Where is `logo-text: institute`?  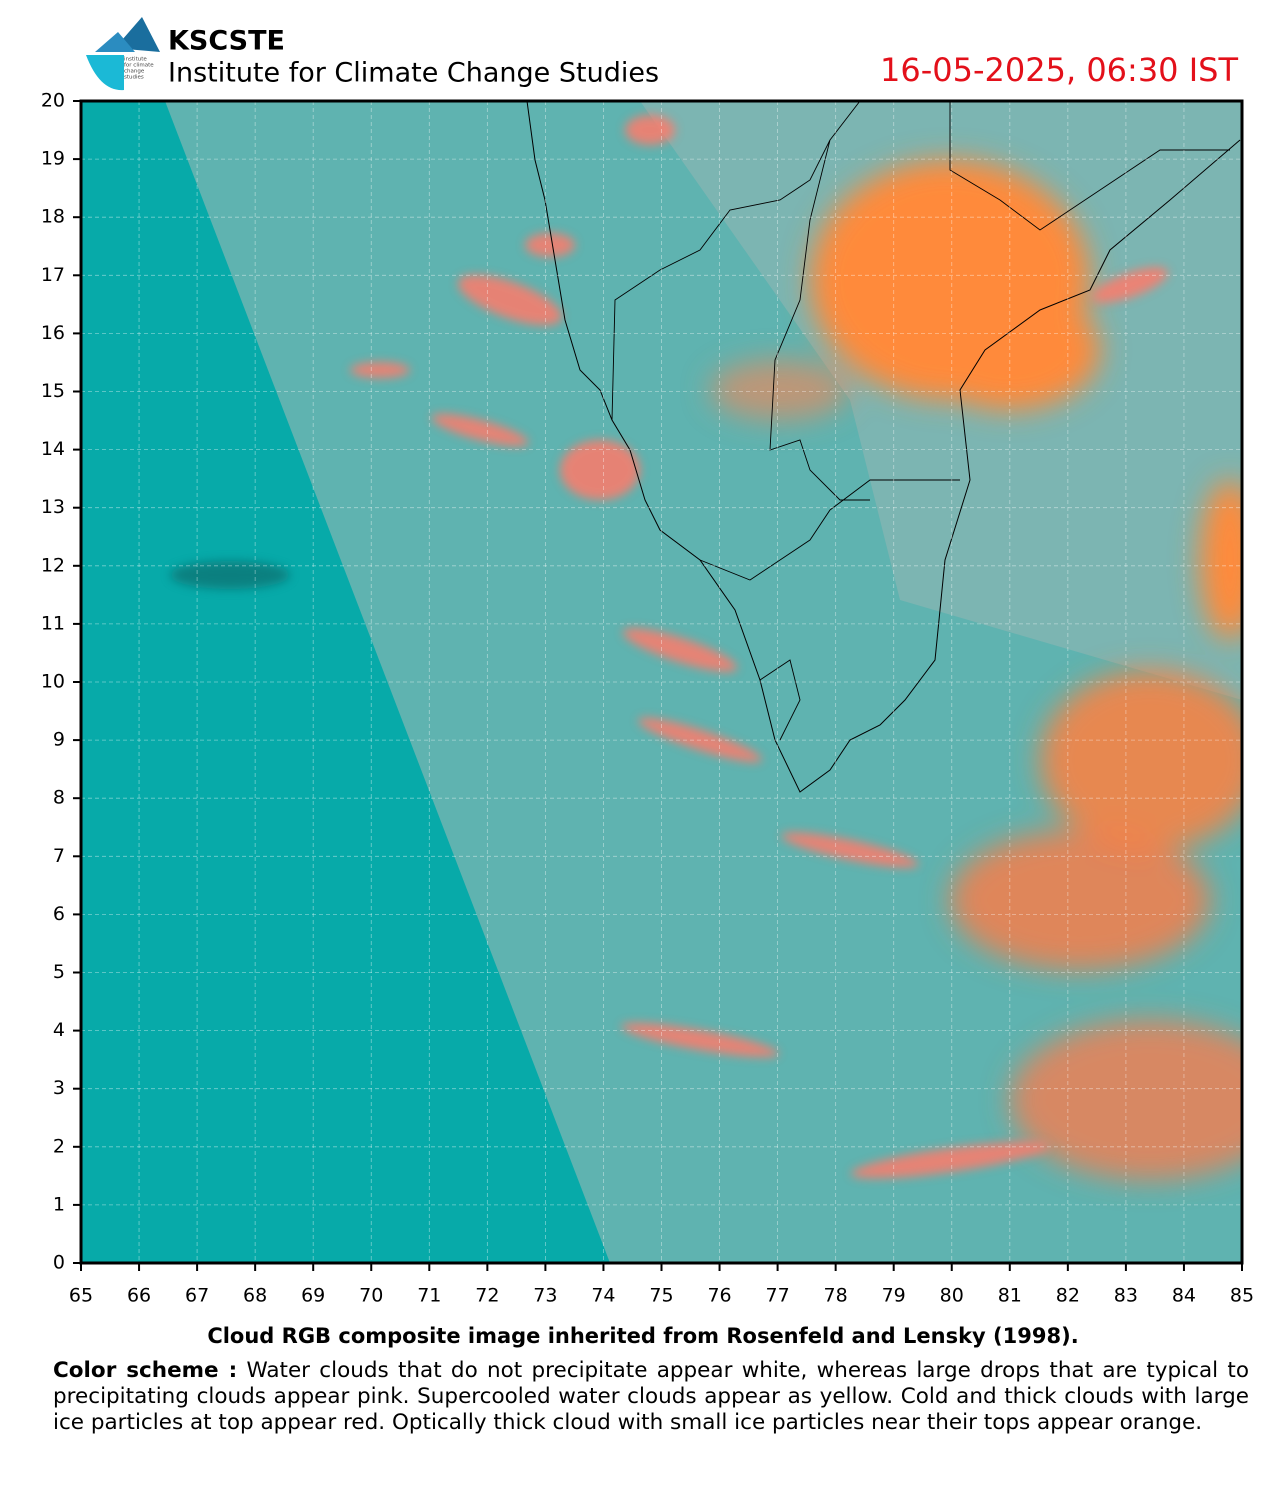 logo-text: institute is located at coordinates (135, 60).